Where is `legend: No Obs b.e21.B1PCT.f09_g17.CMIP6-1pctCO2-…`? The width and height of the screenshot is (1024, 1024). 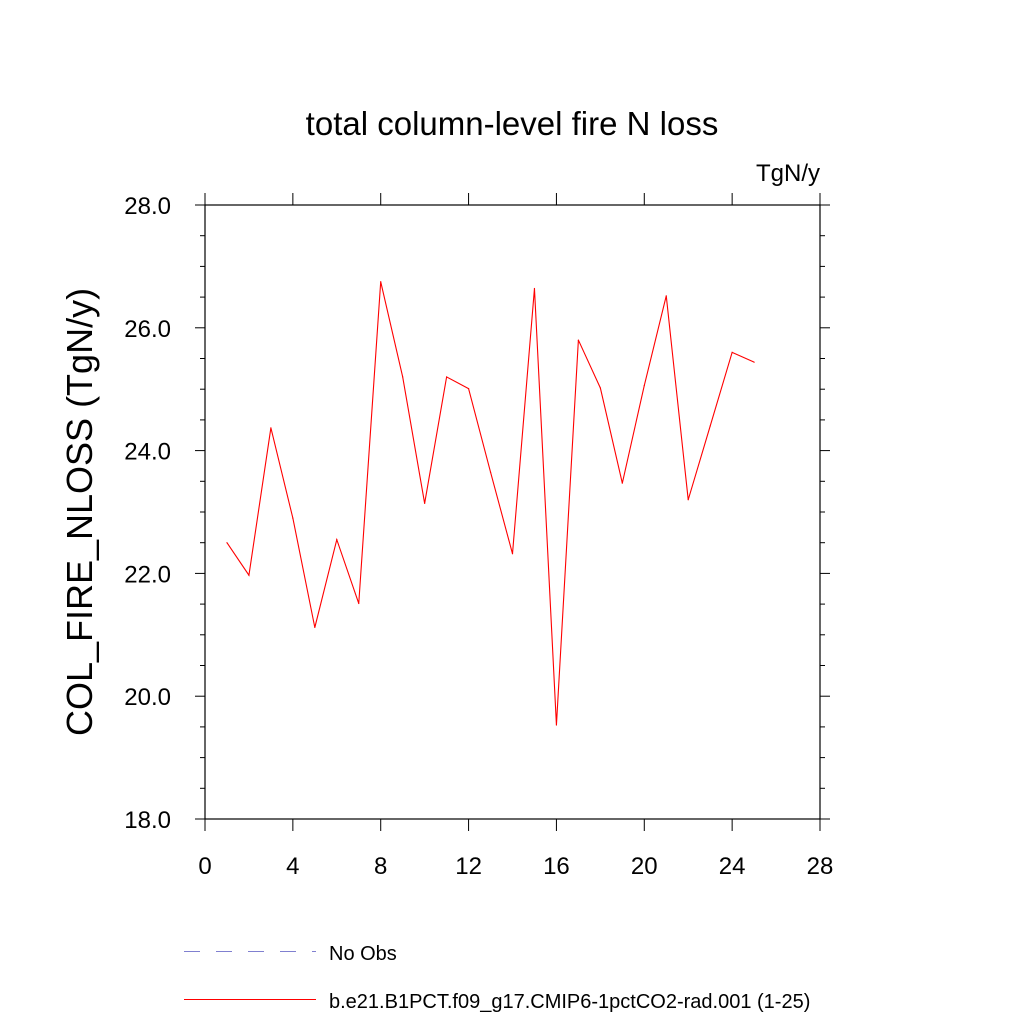
legend: No Obs b.e21.B1PCT.f09_g17.CMIP6-1pctCO2-… is located at coordinates (497, 978).